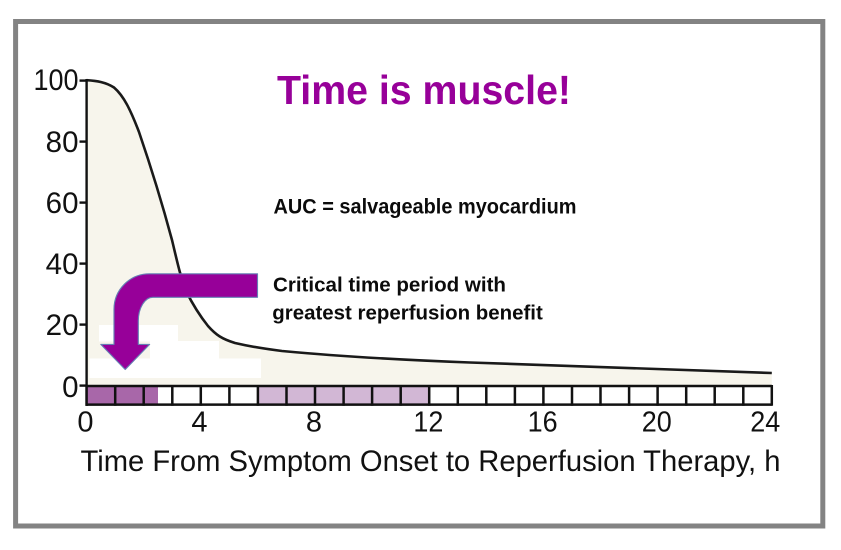 The width and height of the screenshot is (841, 550). Describe the element at coordinates (424, 90) in the screenshot. I see `svg-text: Time is muscle!` at that location.